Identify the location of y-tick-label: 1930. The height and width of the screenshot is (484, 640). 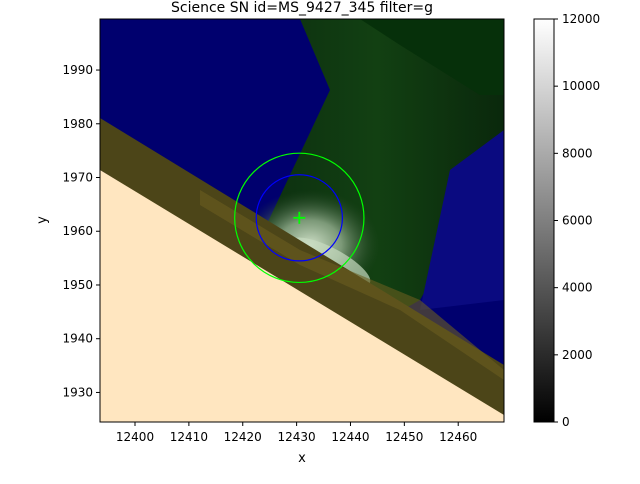
(77, 392).